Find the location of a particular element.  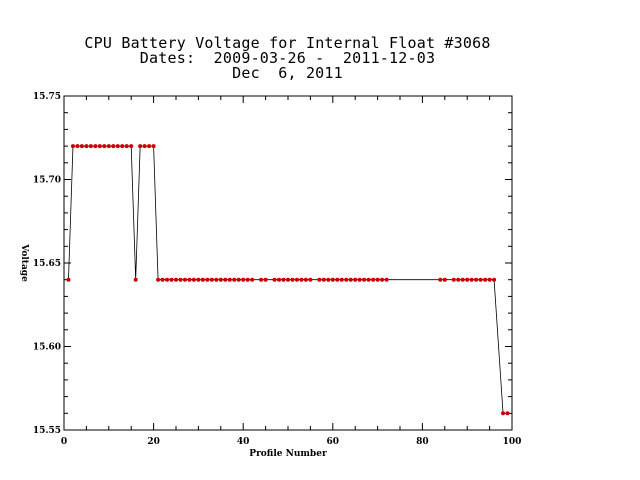

x-tick-label: 40 is located at coordinates (243, 442).